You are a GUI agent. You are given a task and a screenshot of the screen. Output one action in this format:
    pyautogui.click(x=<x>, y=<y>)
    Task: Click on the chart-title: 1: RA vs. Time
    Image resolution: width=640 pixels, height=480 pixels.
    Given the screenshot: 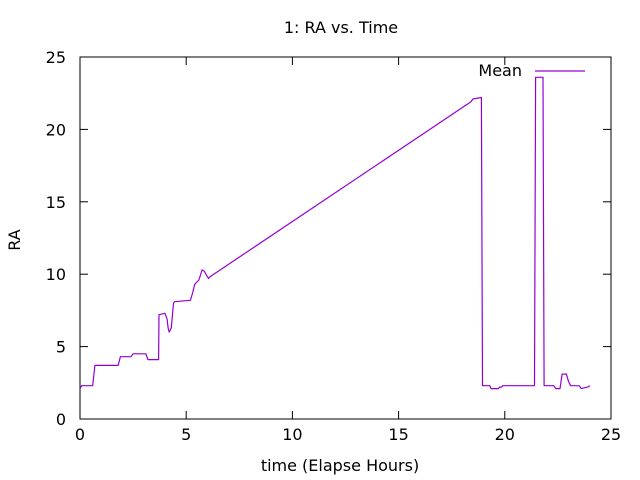 What is the action you would take?
    pyautogui.click(x=341, y=27)
    